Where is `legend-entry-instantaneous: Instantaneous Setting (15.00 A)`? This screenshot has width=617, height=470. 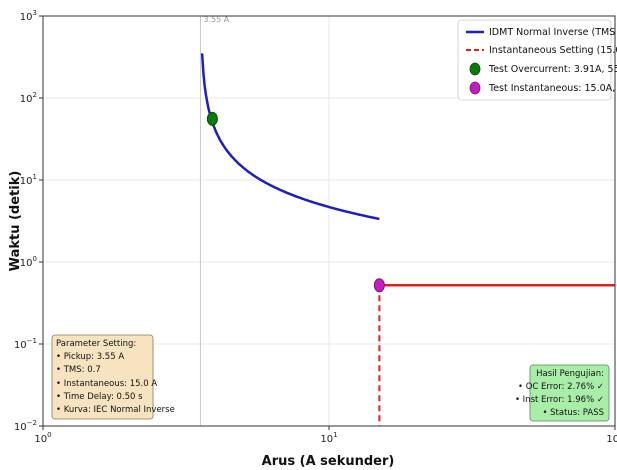 legend-entry-instantaneous: Instantaneous Setting (15.00 A) is located at coordinates (541, 50).